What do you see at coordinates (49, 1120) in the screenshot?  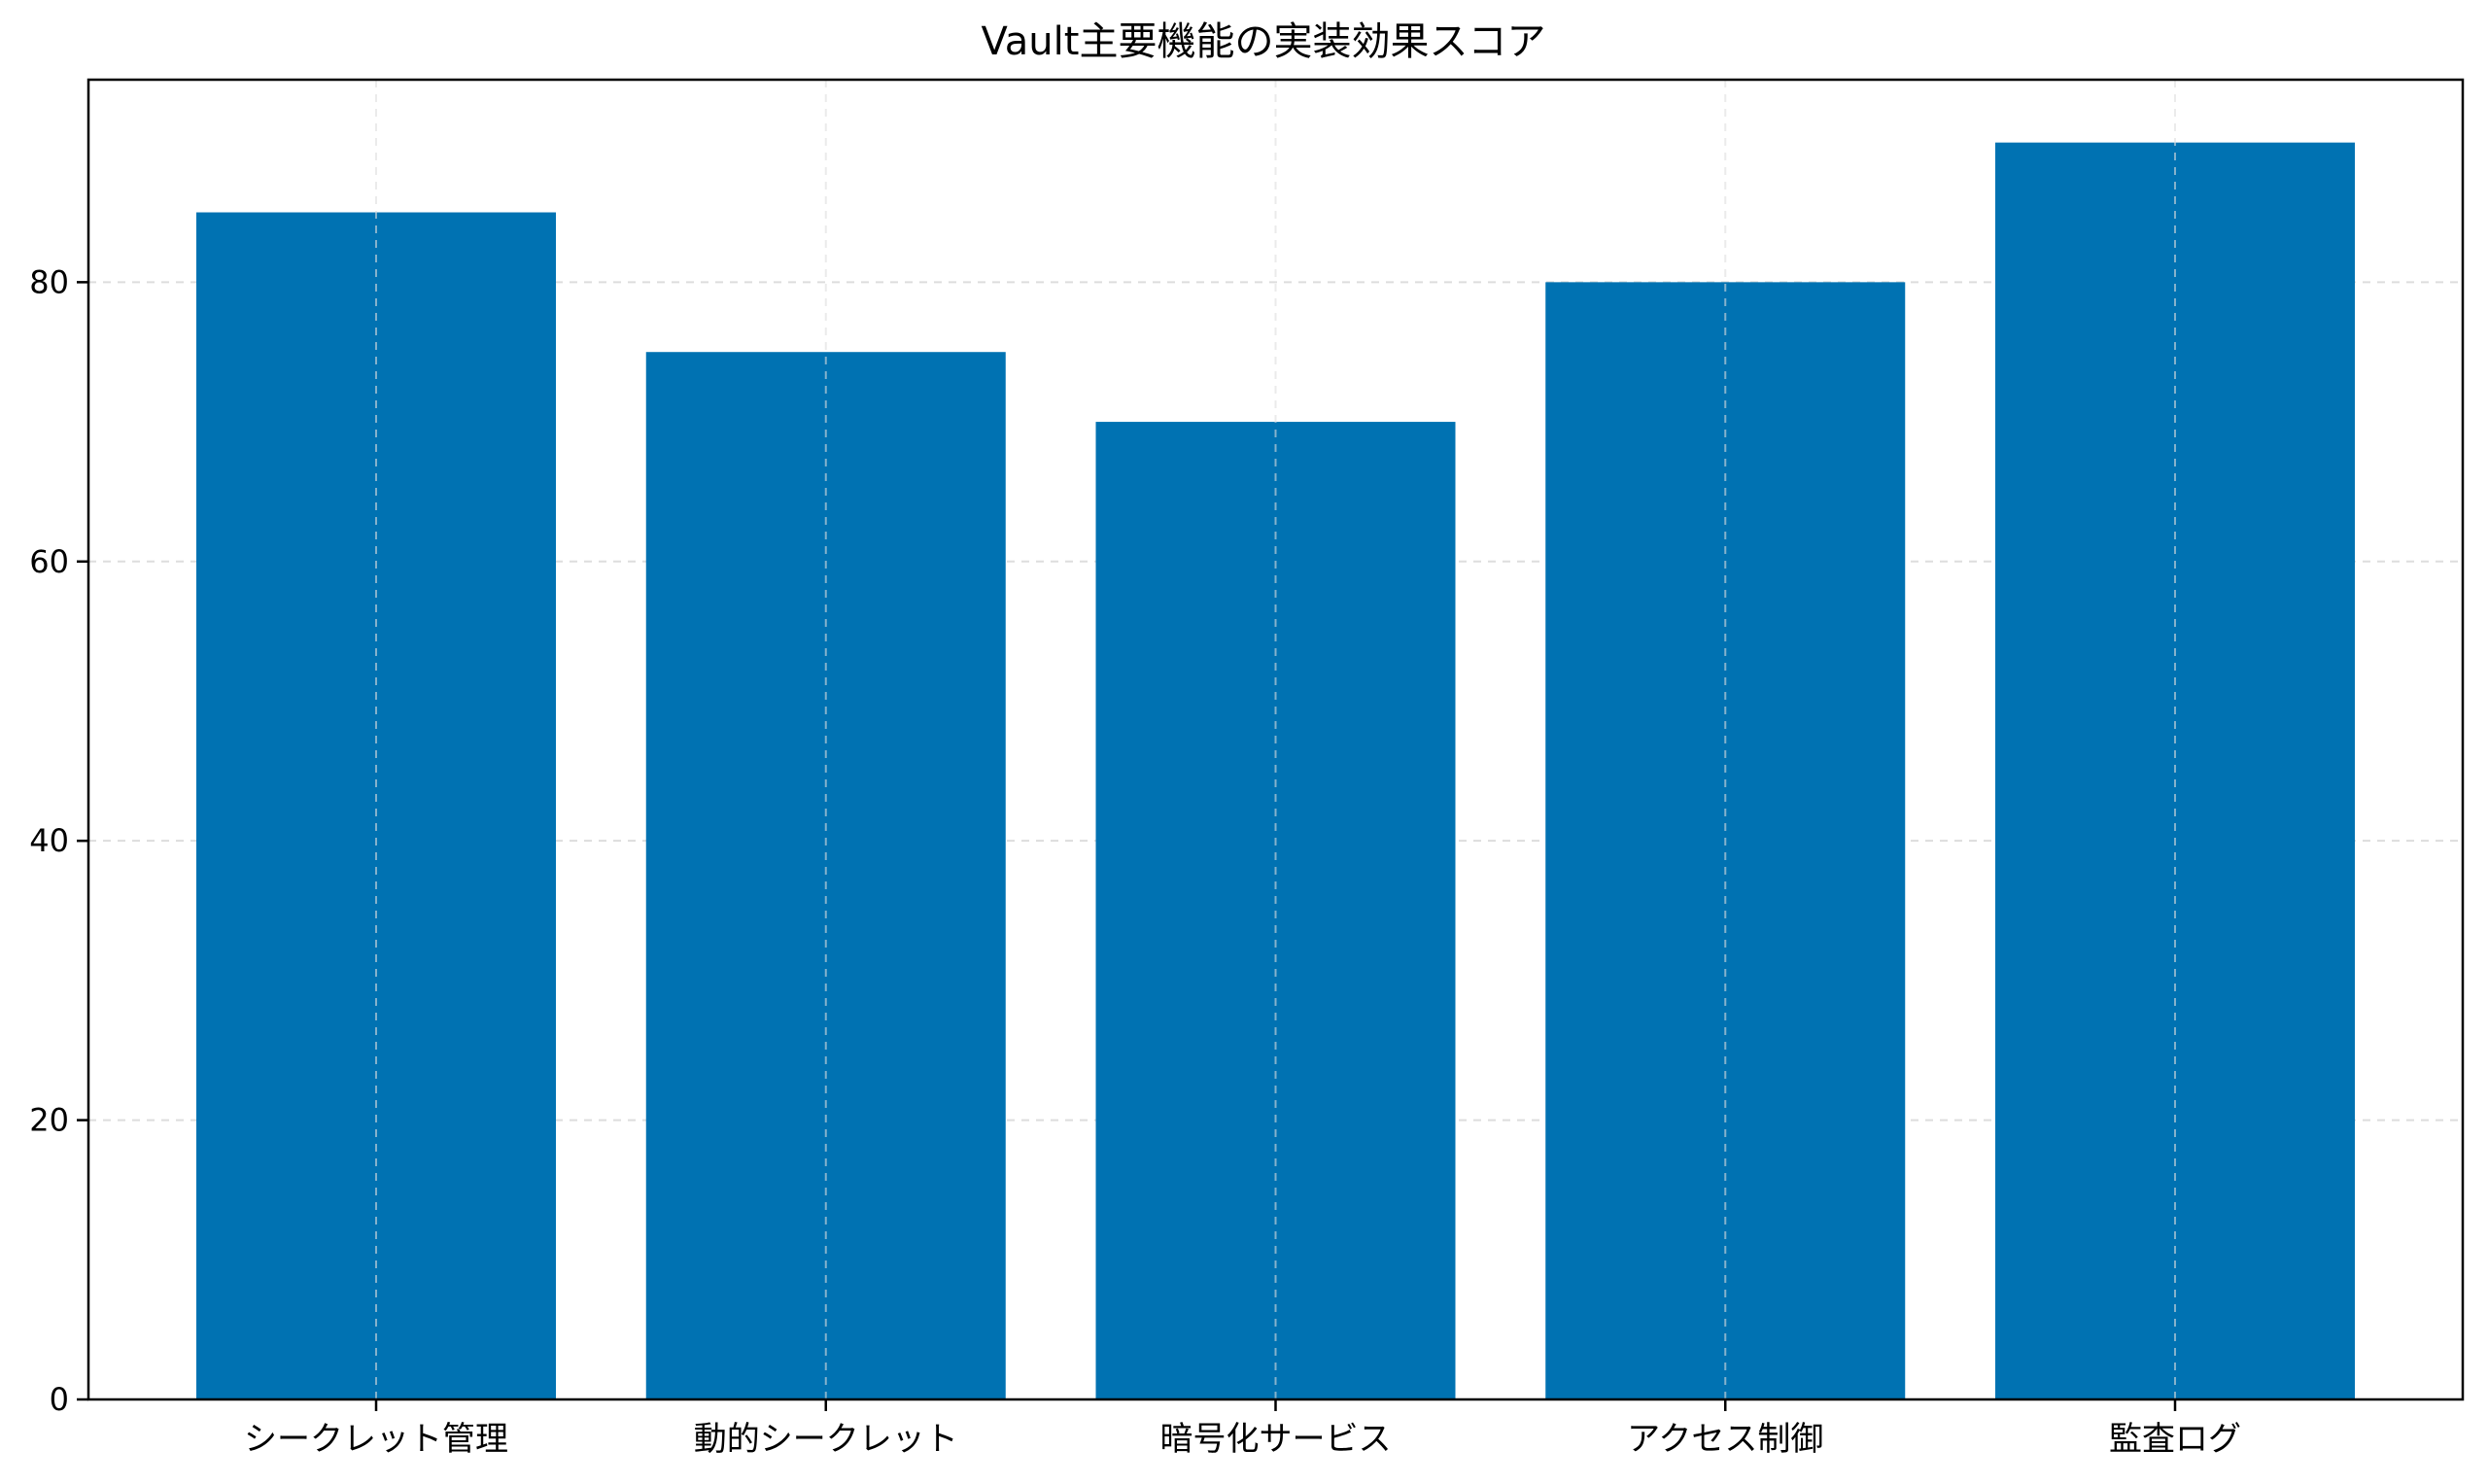 I see `y-tick-label: 20` at bounding box center [49, 1120].